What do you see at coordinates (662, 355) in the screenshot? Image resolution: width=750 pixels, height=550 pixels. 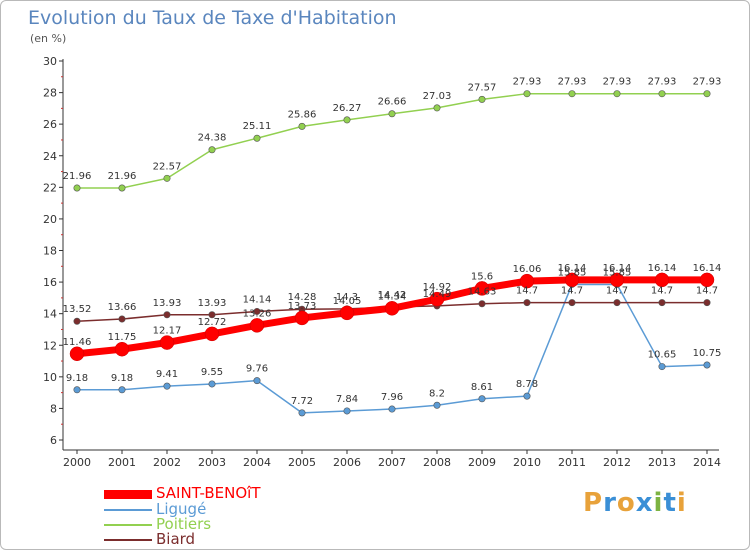 I see `data-label: 10.65` at bounding box center [662, 355].